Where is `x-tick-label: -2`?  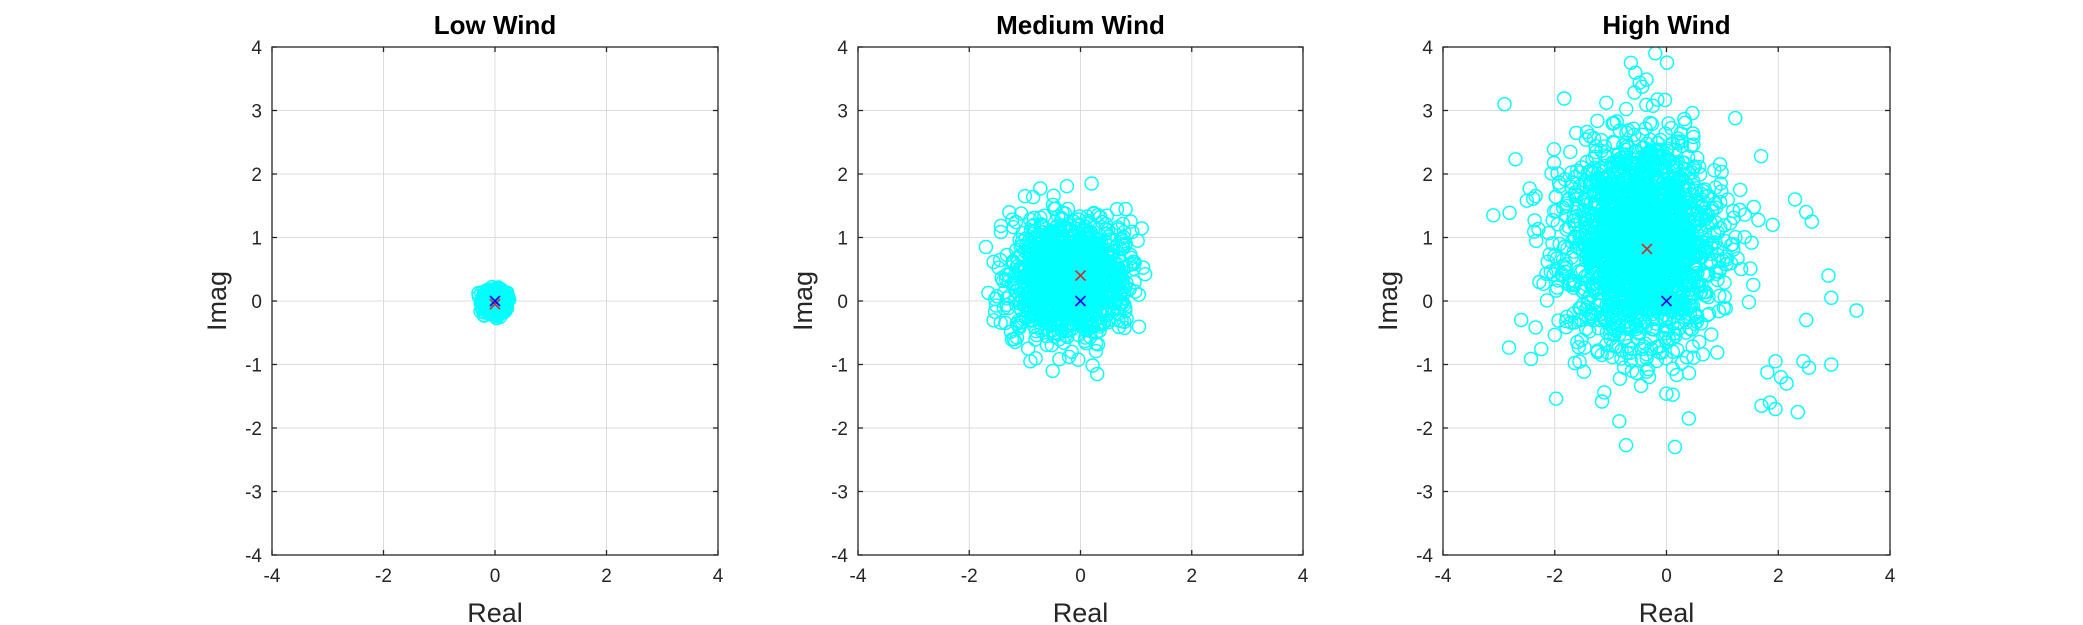 x-tick-label: -2 is located at coordinates (969, 576).